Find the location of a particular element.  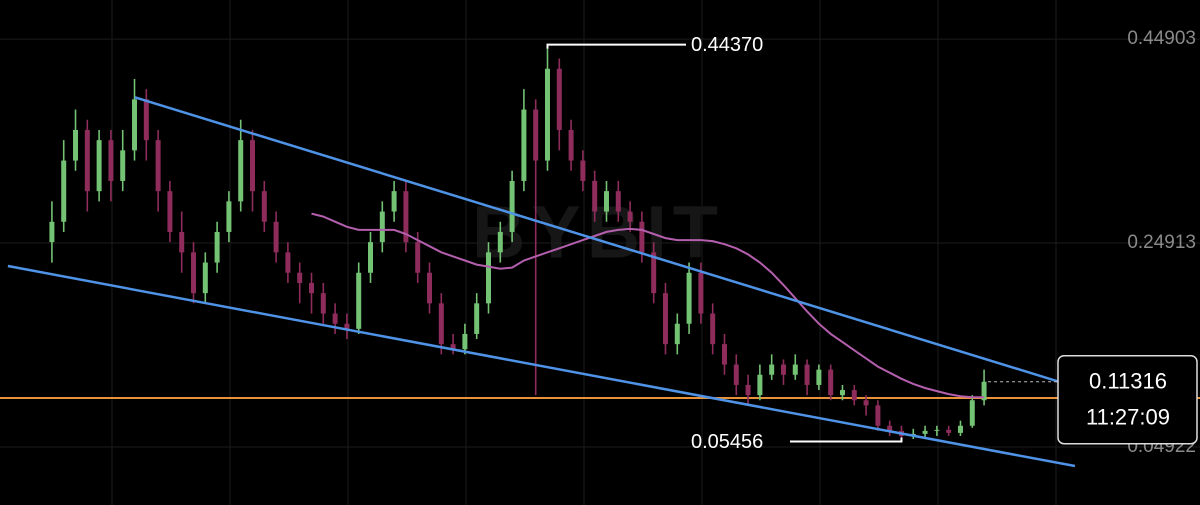

y-tick-label: 0.24913 is located at coordinates (1161, 242).